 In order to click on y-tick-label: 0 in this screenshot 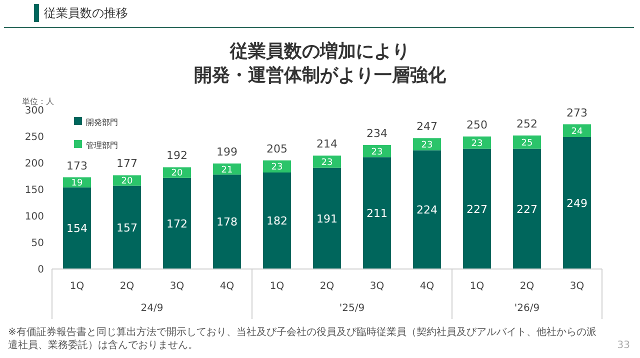, I will do `click(41, 270)`.